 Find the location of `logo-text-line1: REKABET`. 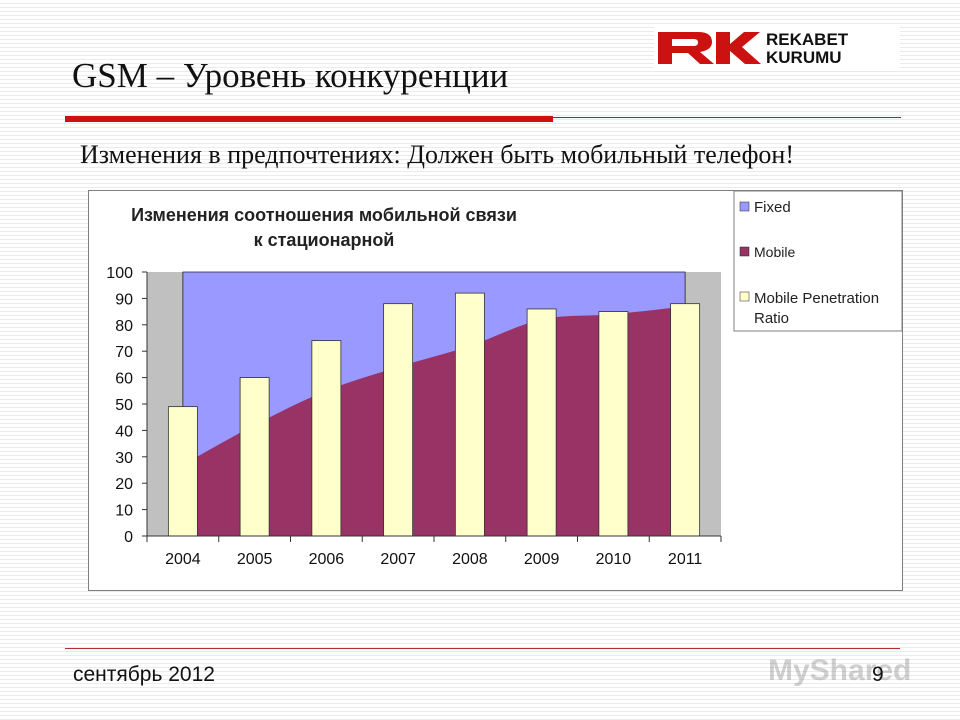

logo-text-line1: REKABET is located at coordinates (807, 39).